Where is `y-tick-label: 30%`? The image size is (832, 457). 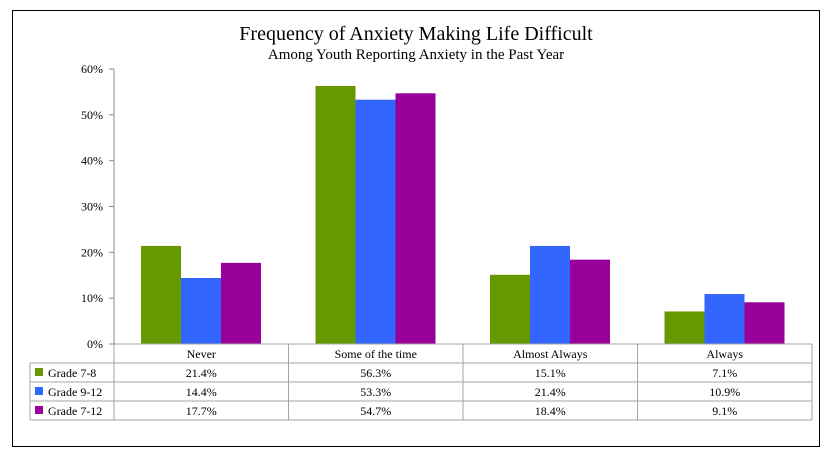
y-tick-label: 30% is located at coordinates (92, 207).